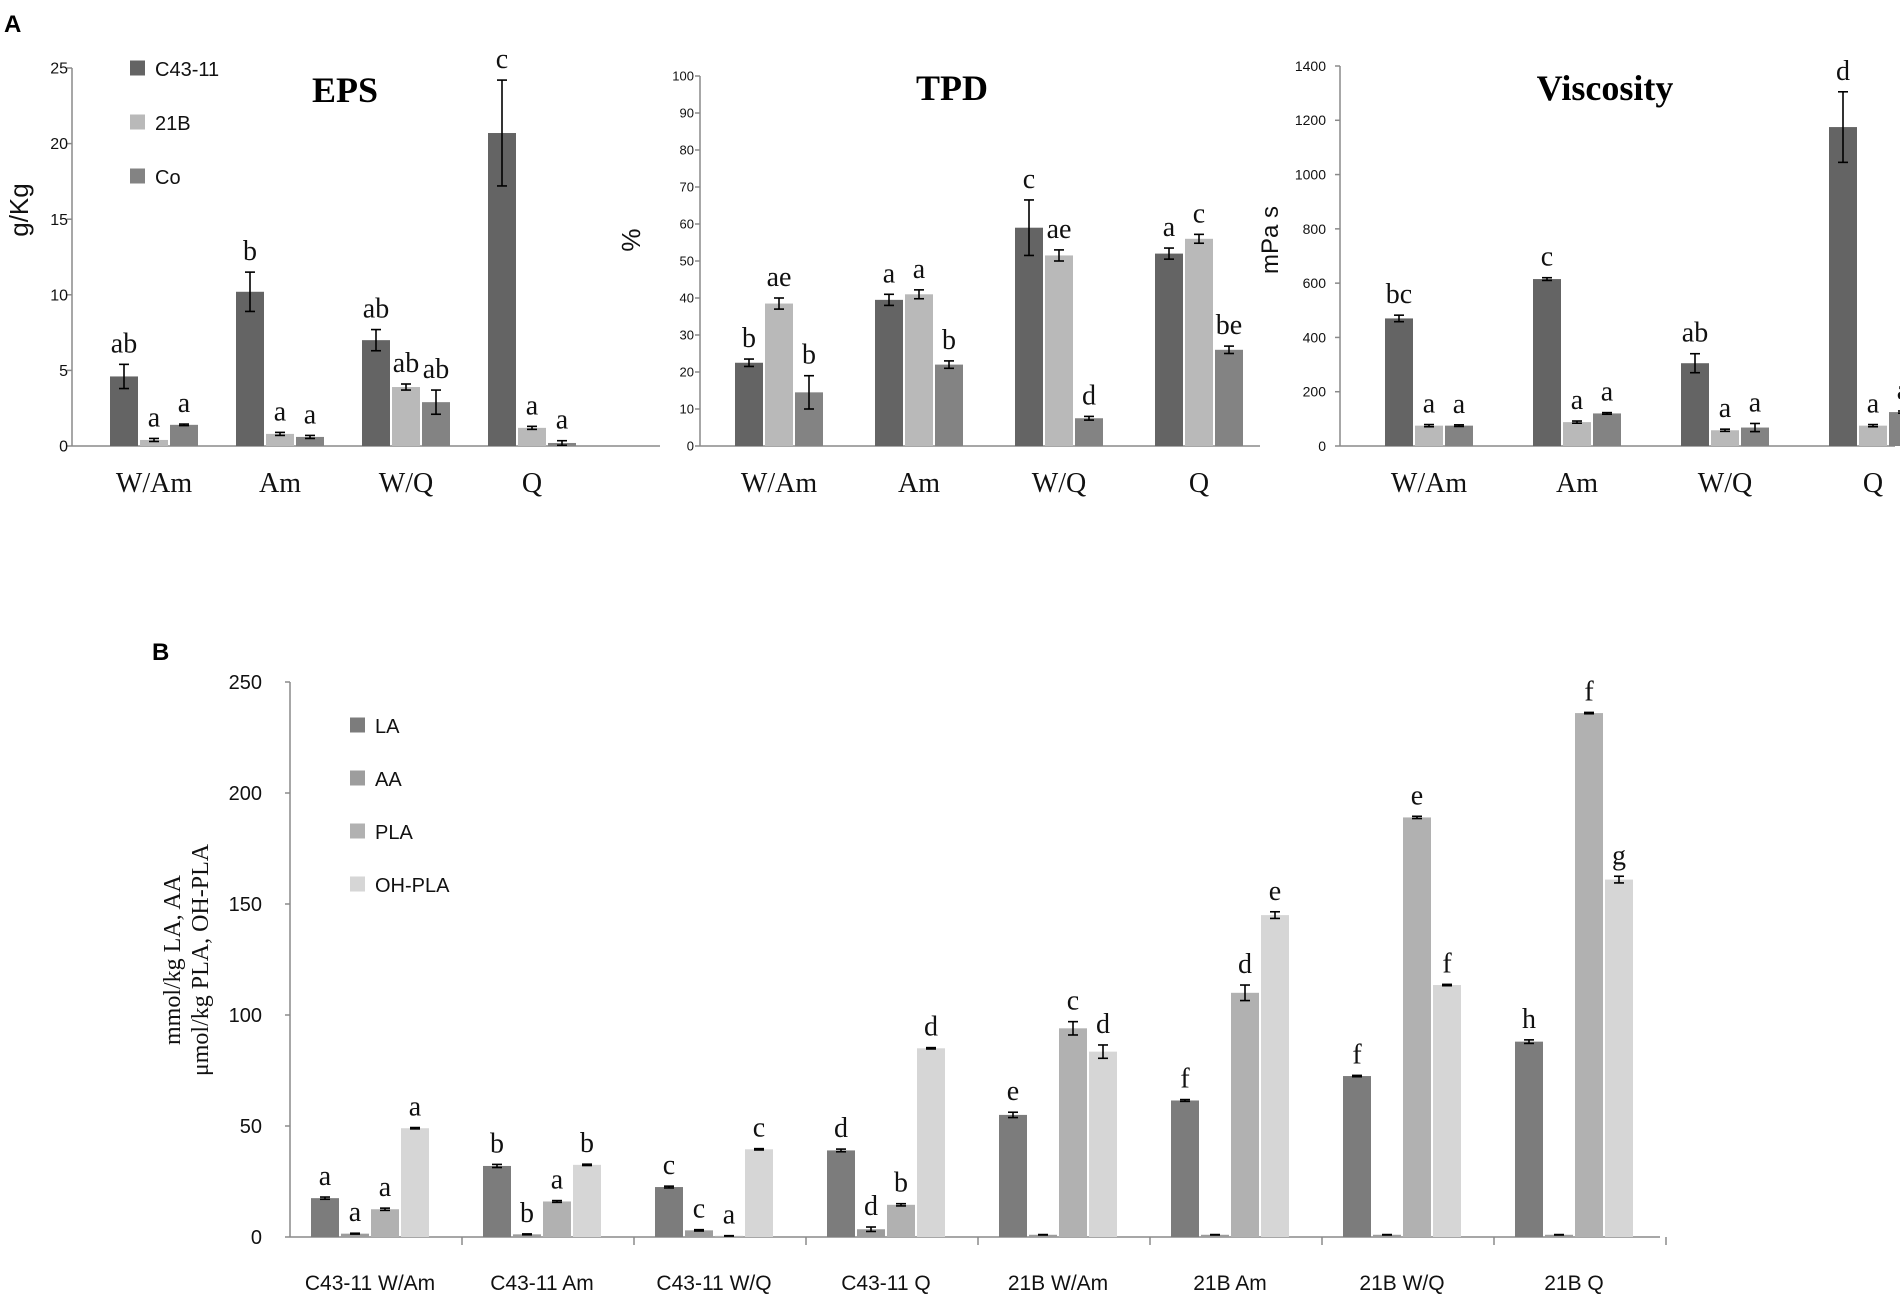  What do you see at coordinates (1429, 483) in the screenshot?
I see `viscosity-category-label: W/Am` at bounding box center [1429, 483].